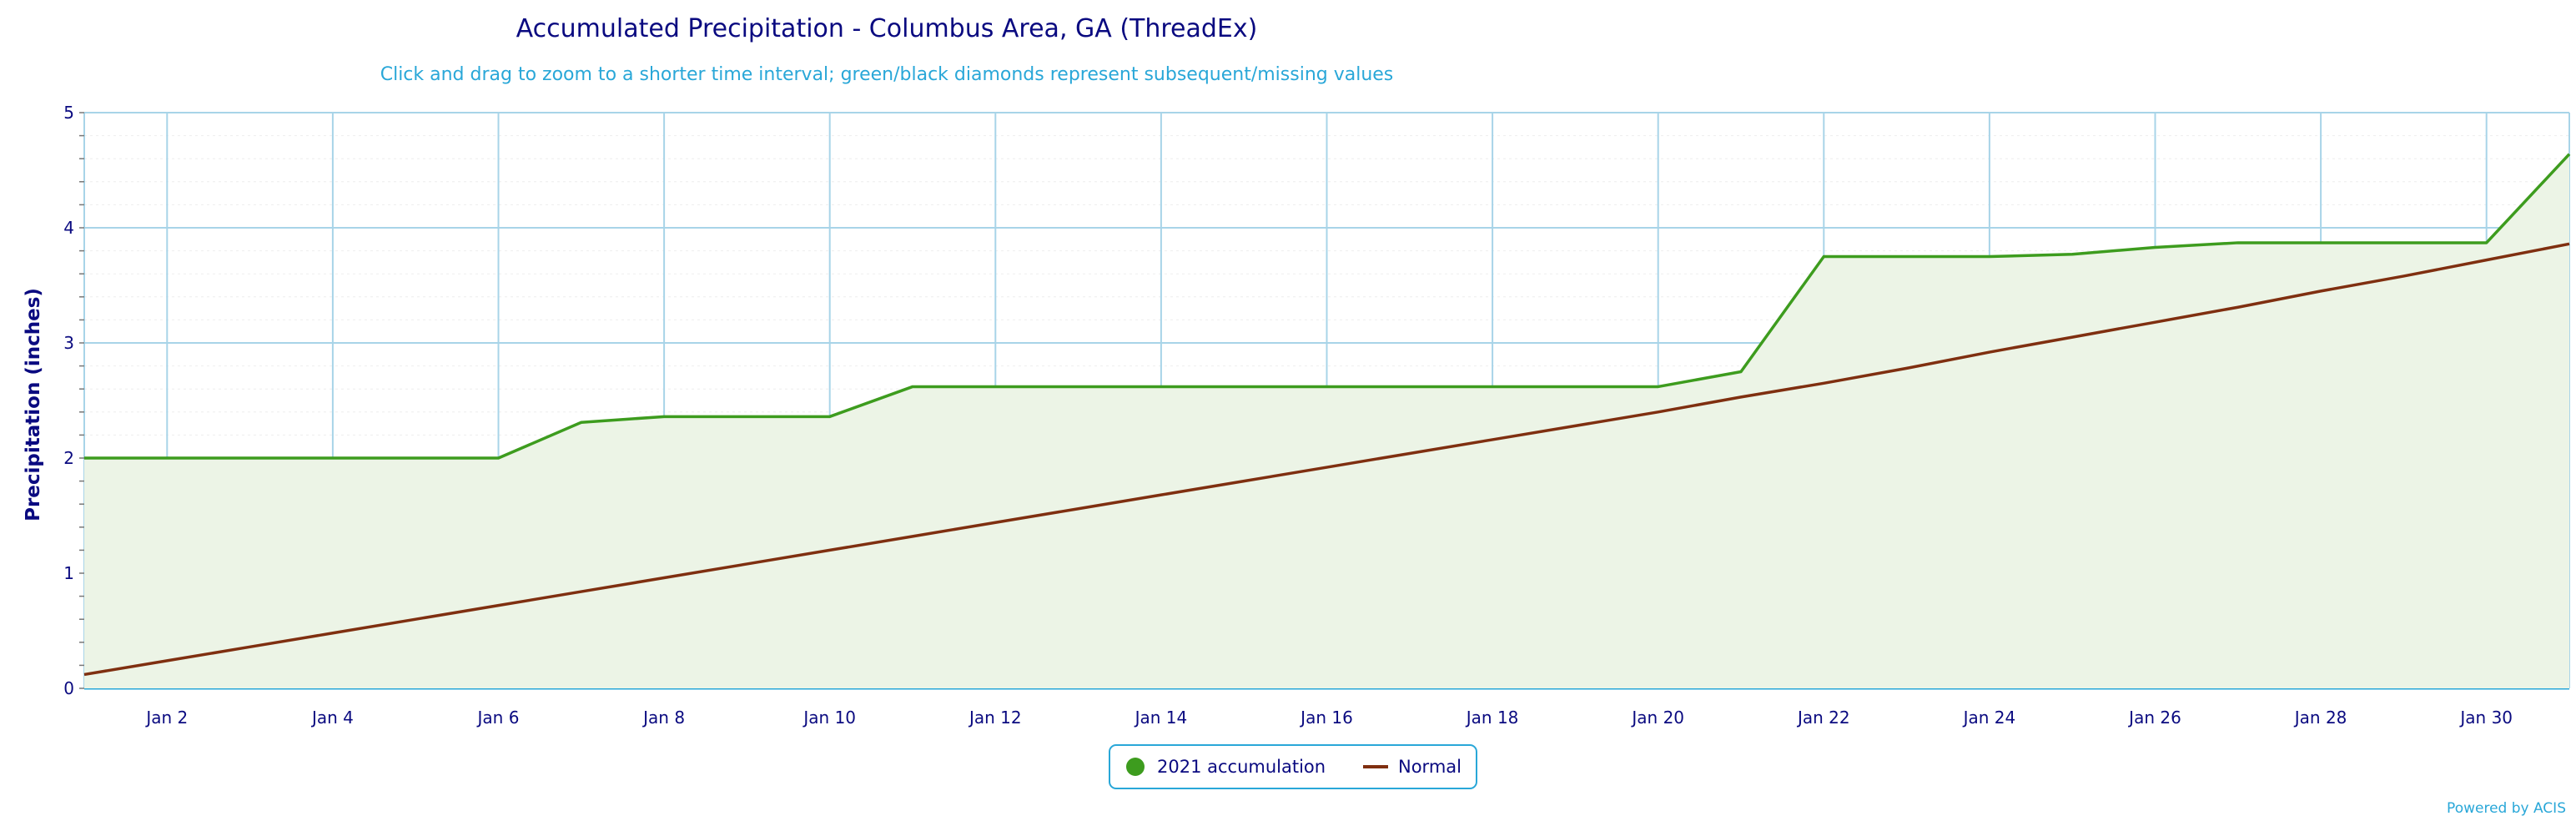  I want to click on legend-item-normal: Normal, so click(1412, 767).